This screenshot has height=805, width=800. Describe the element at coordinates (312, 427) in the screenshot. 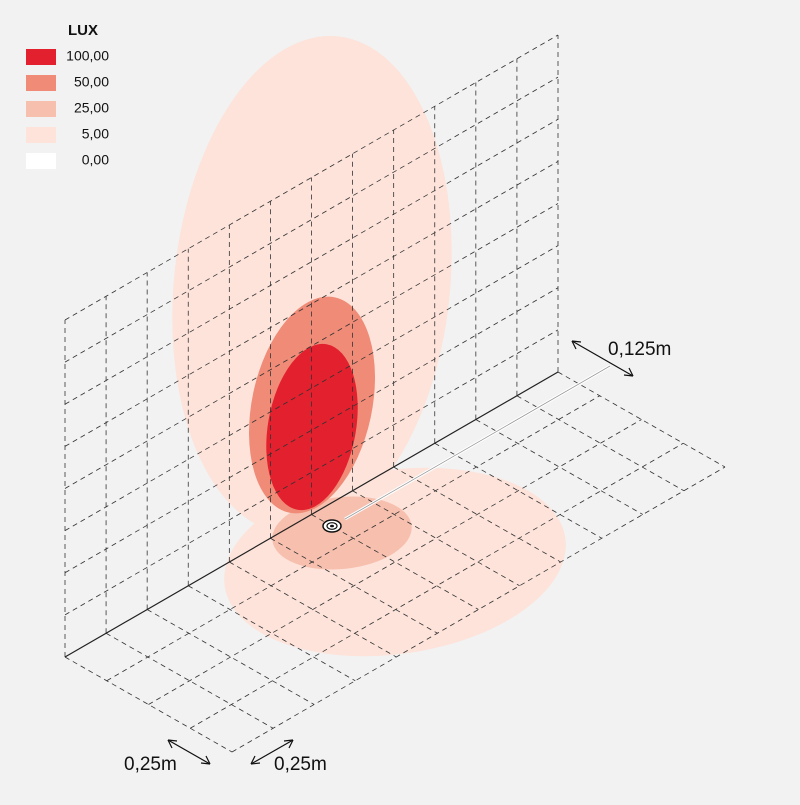

I see `wall-100-lux` at that location.